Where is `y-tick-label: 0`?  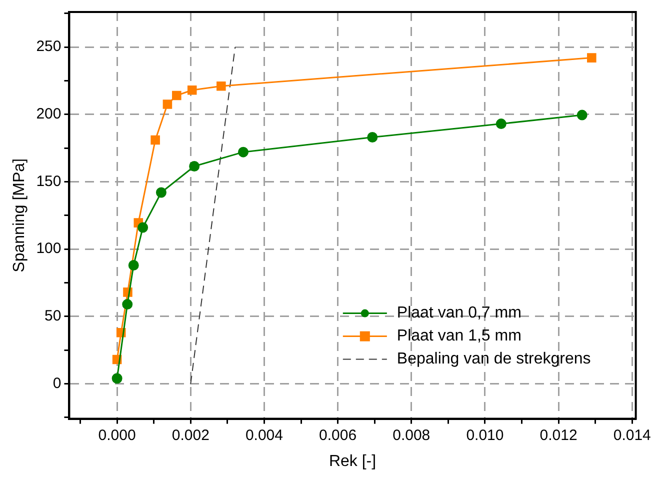
y-tick-label: 0 is located at coordinates (57, 383).